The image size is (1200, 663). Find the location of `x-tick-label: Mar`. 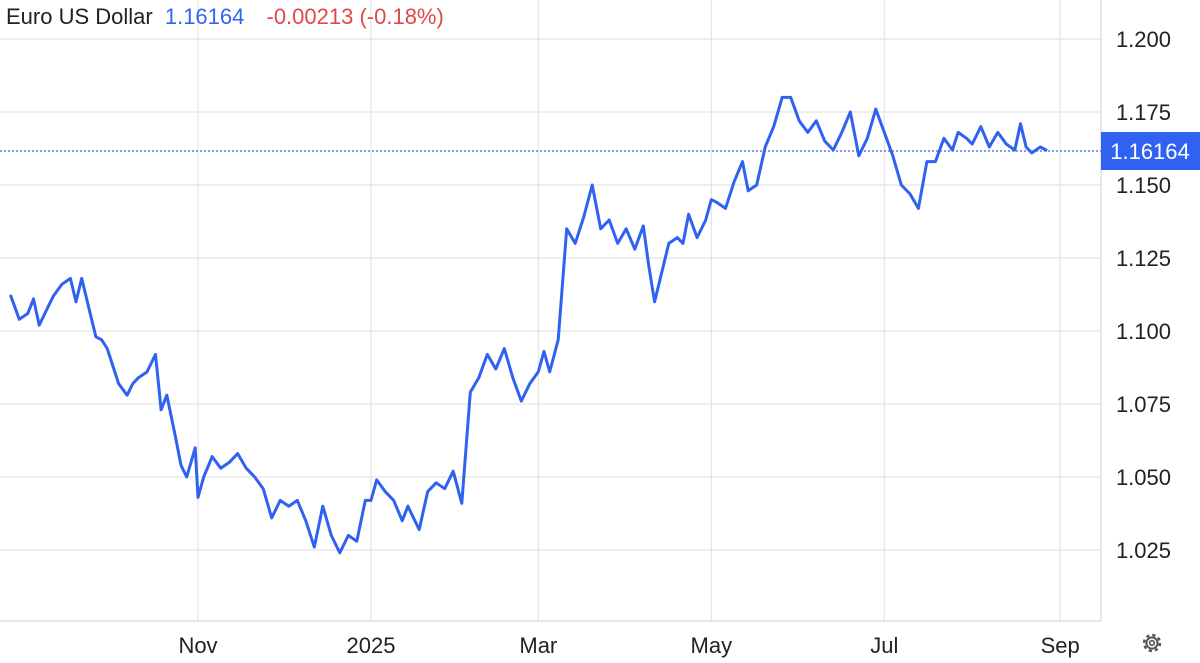

x-tick-label: Mar is located at coordinates (538, 645).